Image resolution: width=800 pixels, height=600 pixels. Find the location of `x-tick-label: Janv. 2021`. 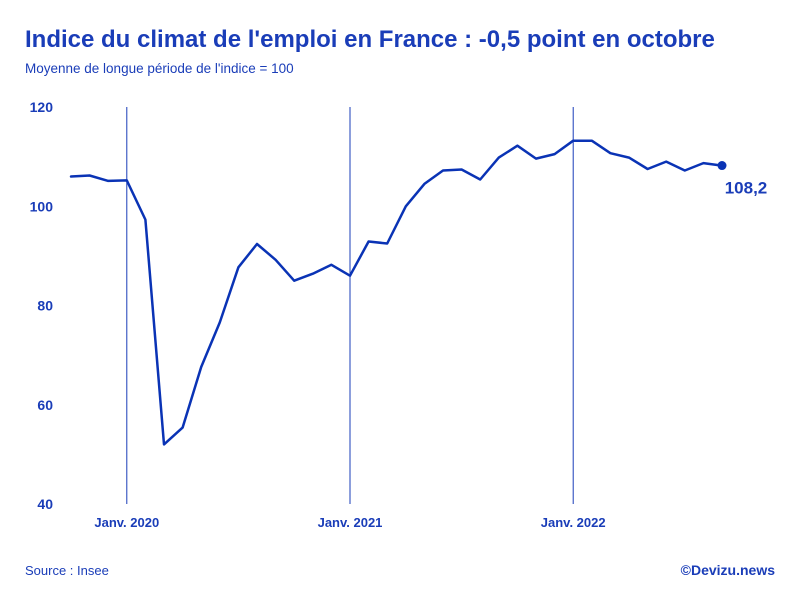

x-tick-label: Janv. 2021 is located at coordinates (350, 522).